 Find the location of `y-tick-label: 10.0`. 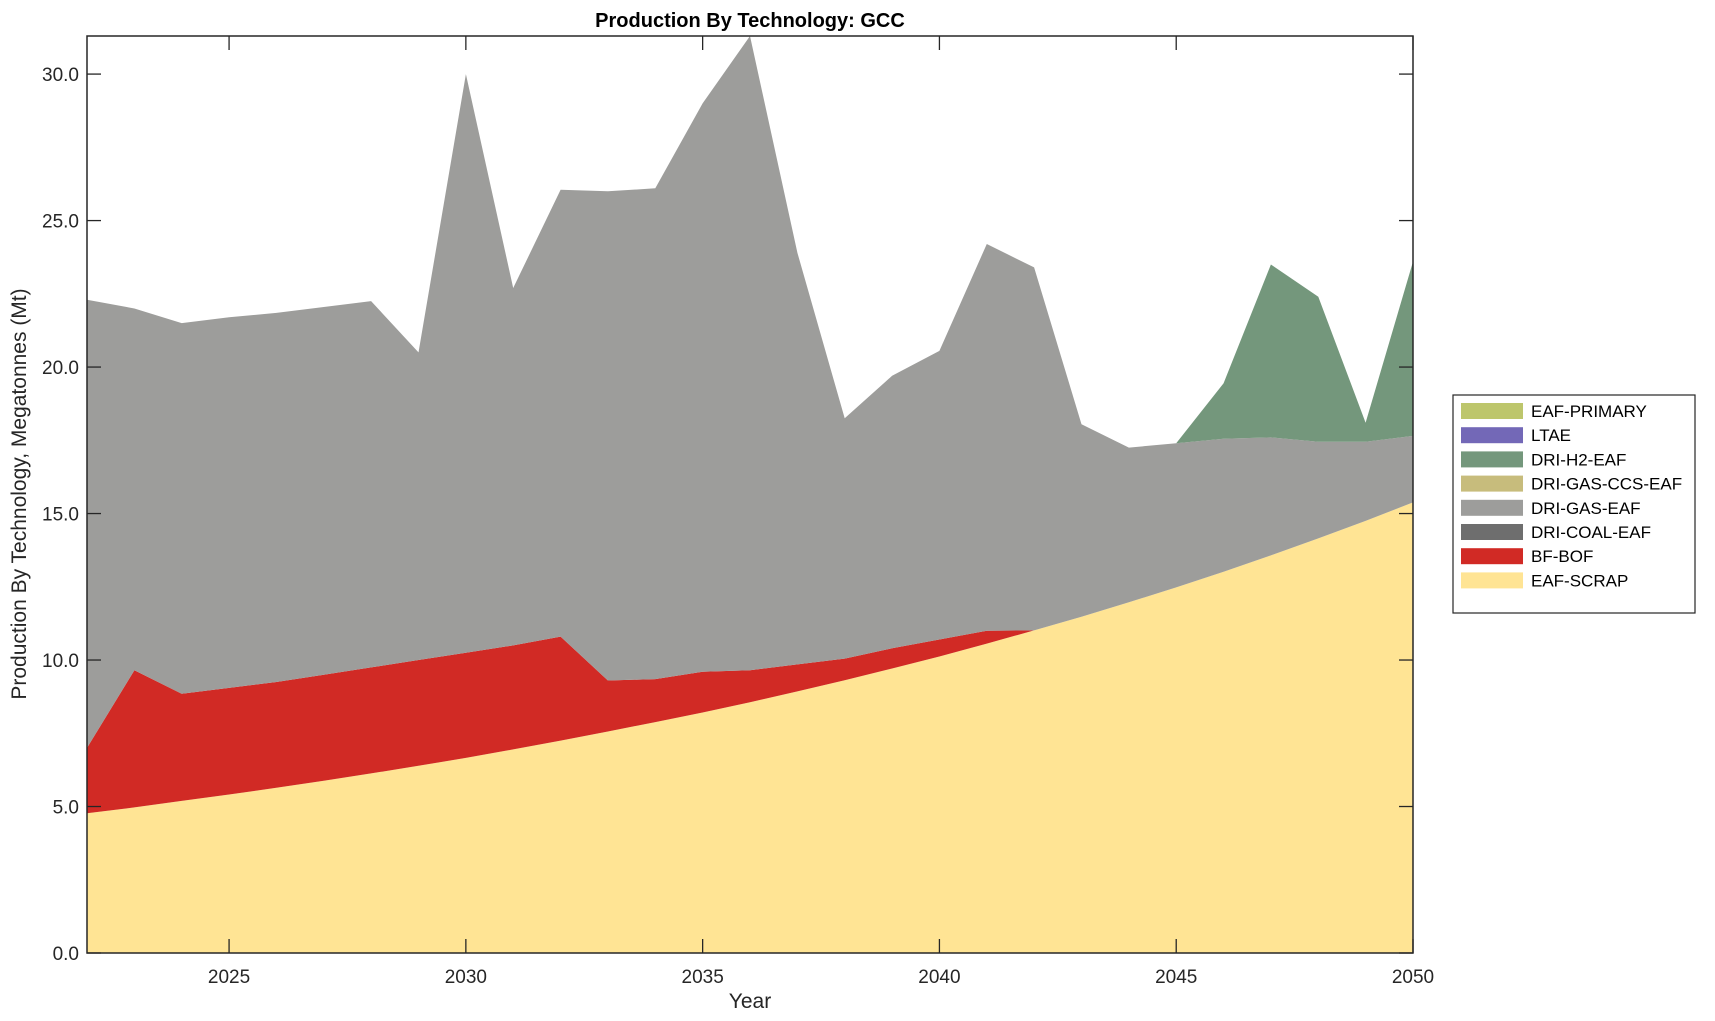

y-tick-label: 10.0 is located at coordinates (60, 661).